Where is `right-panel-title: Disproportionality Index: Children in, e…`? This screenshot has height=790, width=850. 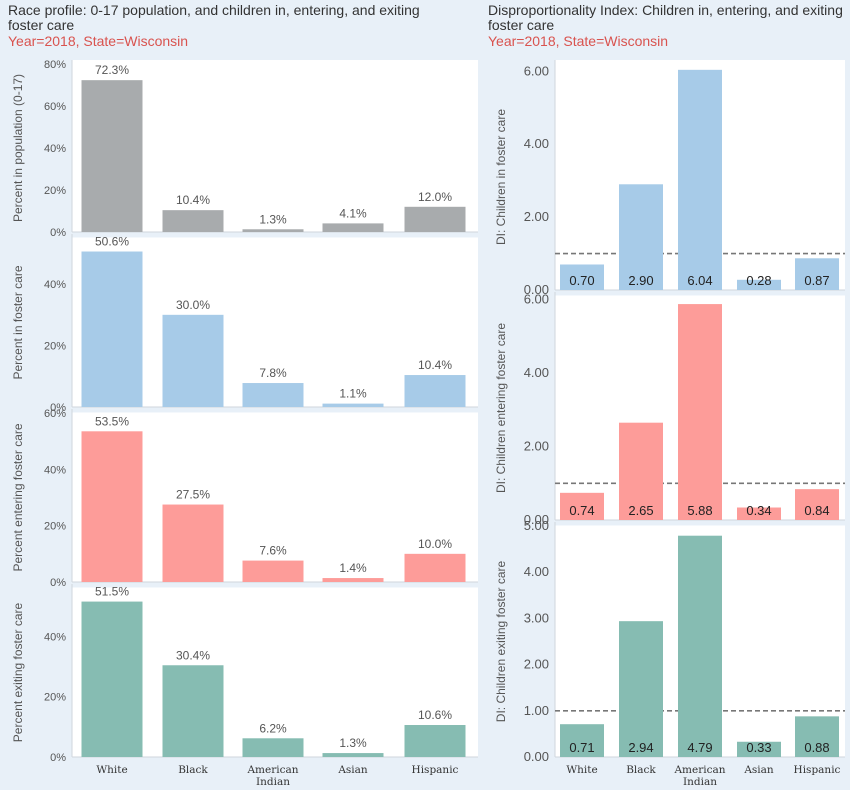 right-panel-title: Disproportionality Index: Children in, e… is located at coordinates (665, 17).